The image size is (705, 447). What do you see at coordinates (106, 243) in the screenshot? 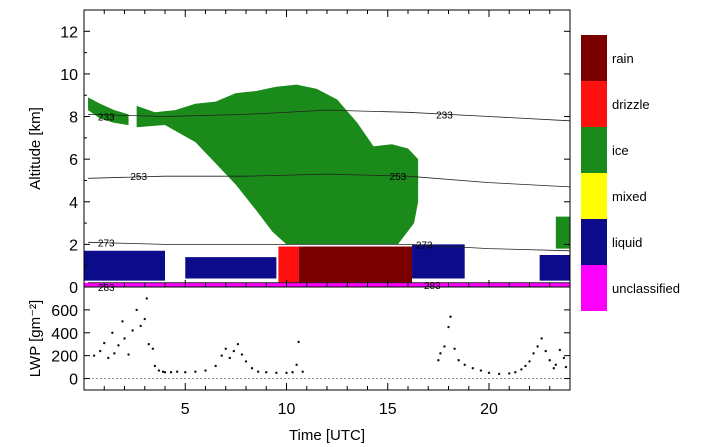
I see `isotherm-label: 273` at bounding box center [106, 243].